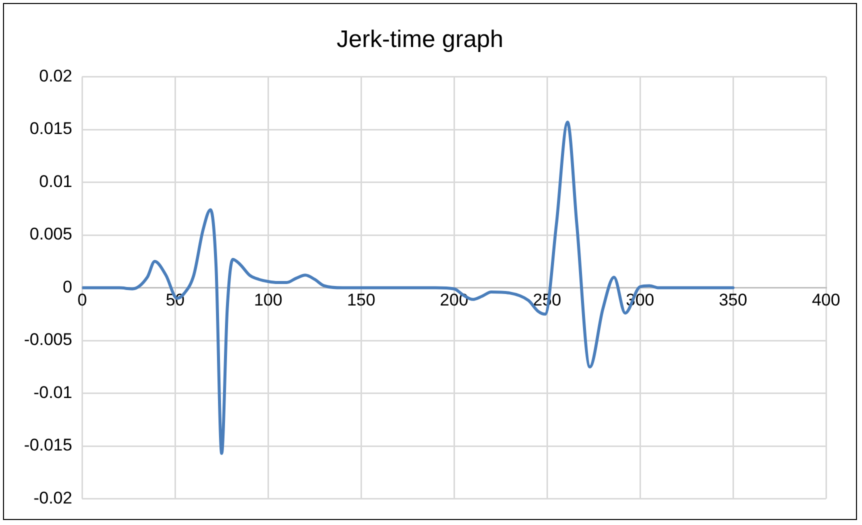  I want to click on y-tick-label: 0.02, so click(55, 76).